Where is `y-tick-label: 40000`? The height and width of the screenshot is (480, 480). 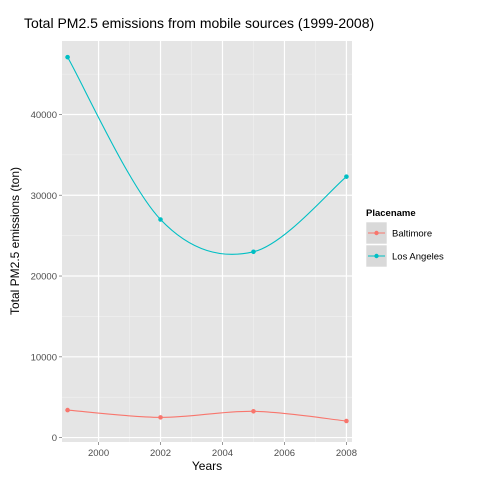
y-tick-label: 40000 is located at coordinates (44, 115).